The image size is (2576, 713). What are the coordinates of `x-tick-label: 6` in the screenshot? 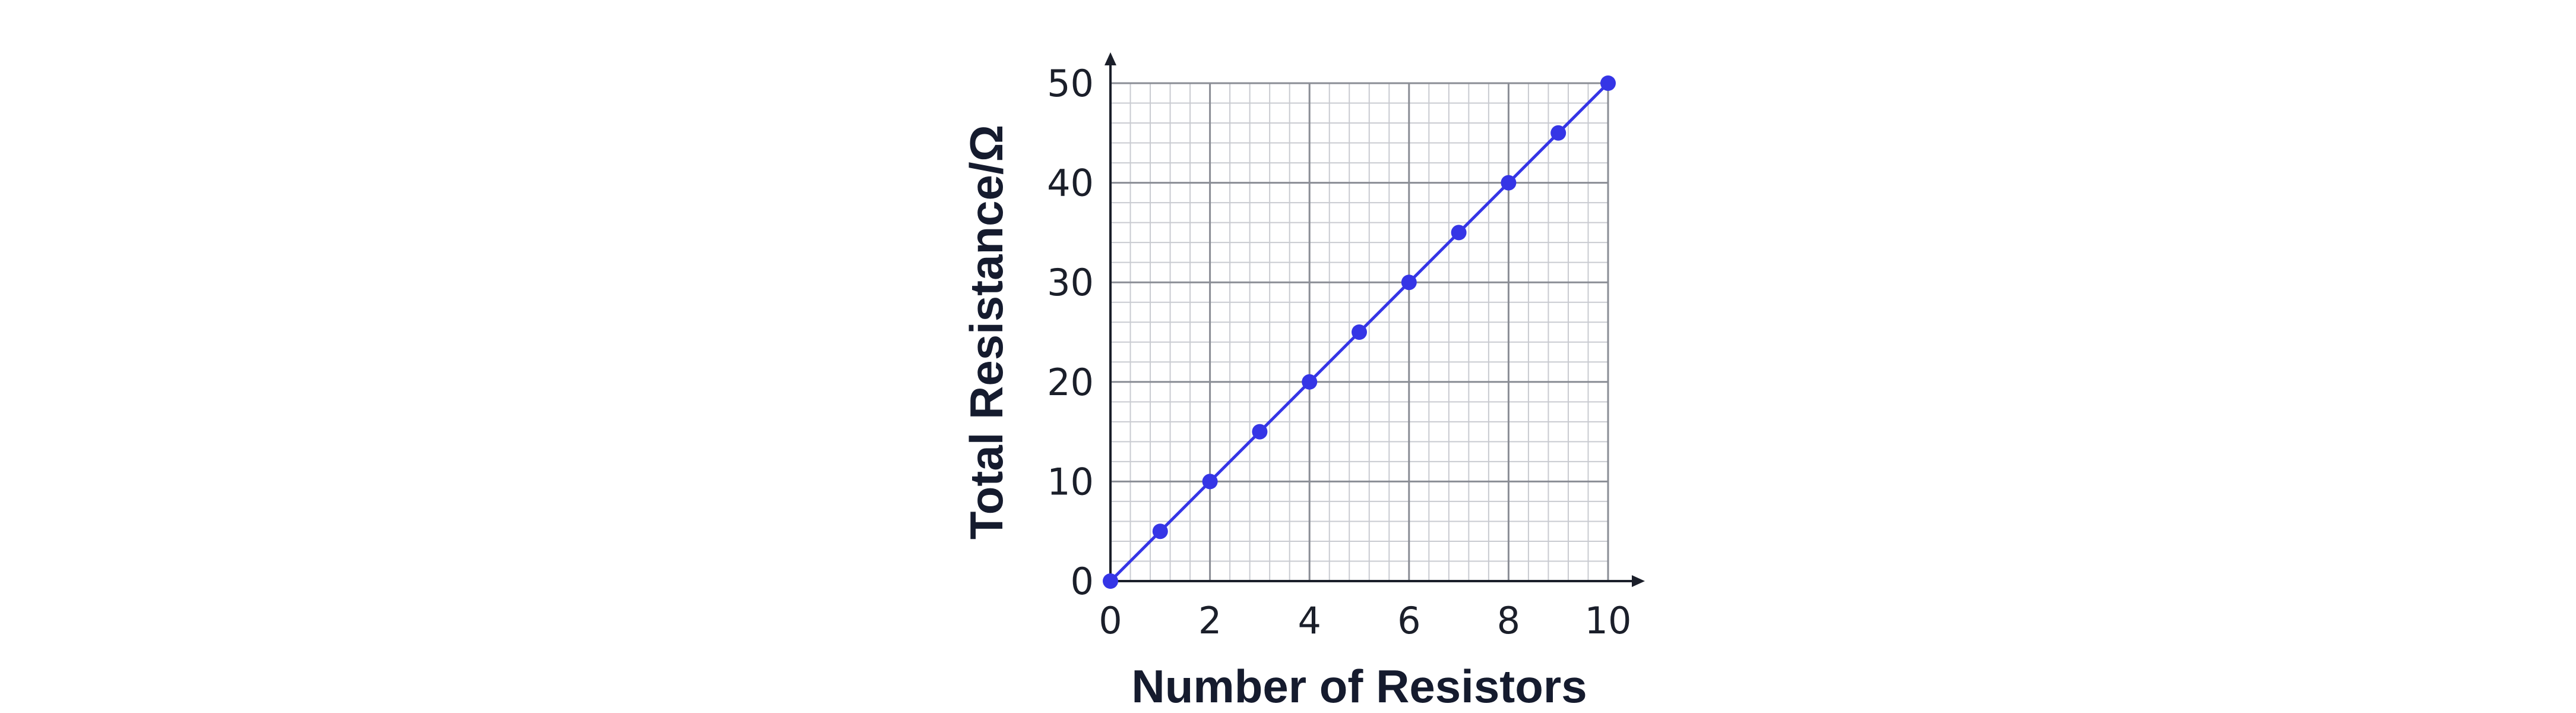 It's located at (1408, 620).